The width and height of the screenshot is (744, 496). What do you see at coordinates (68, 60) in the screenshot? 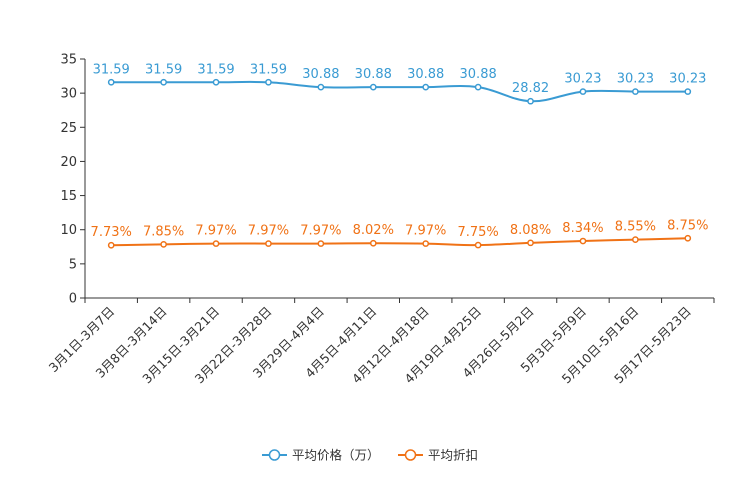
I see `y-tick-label: 35` at bounding box center [68, 60].